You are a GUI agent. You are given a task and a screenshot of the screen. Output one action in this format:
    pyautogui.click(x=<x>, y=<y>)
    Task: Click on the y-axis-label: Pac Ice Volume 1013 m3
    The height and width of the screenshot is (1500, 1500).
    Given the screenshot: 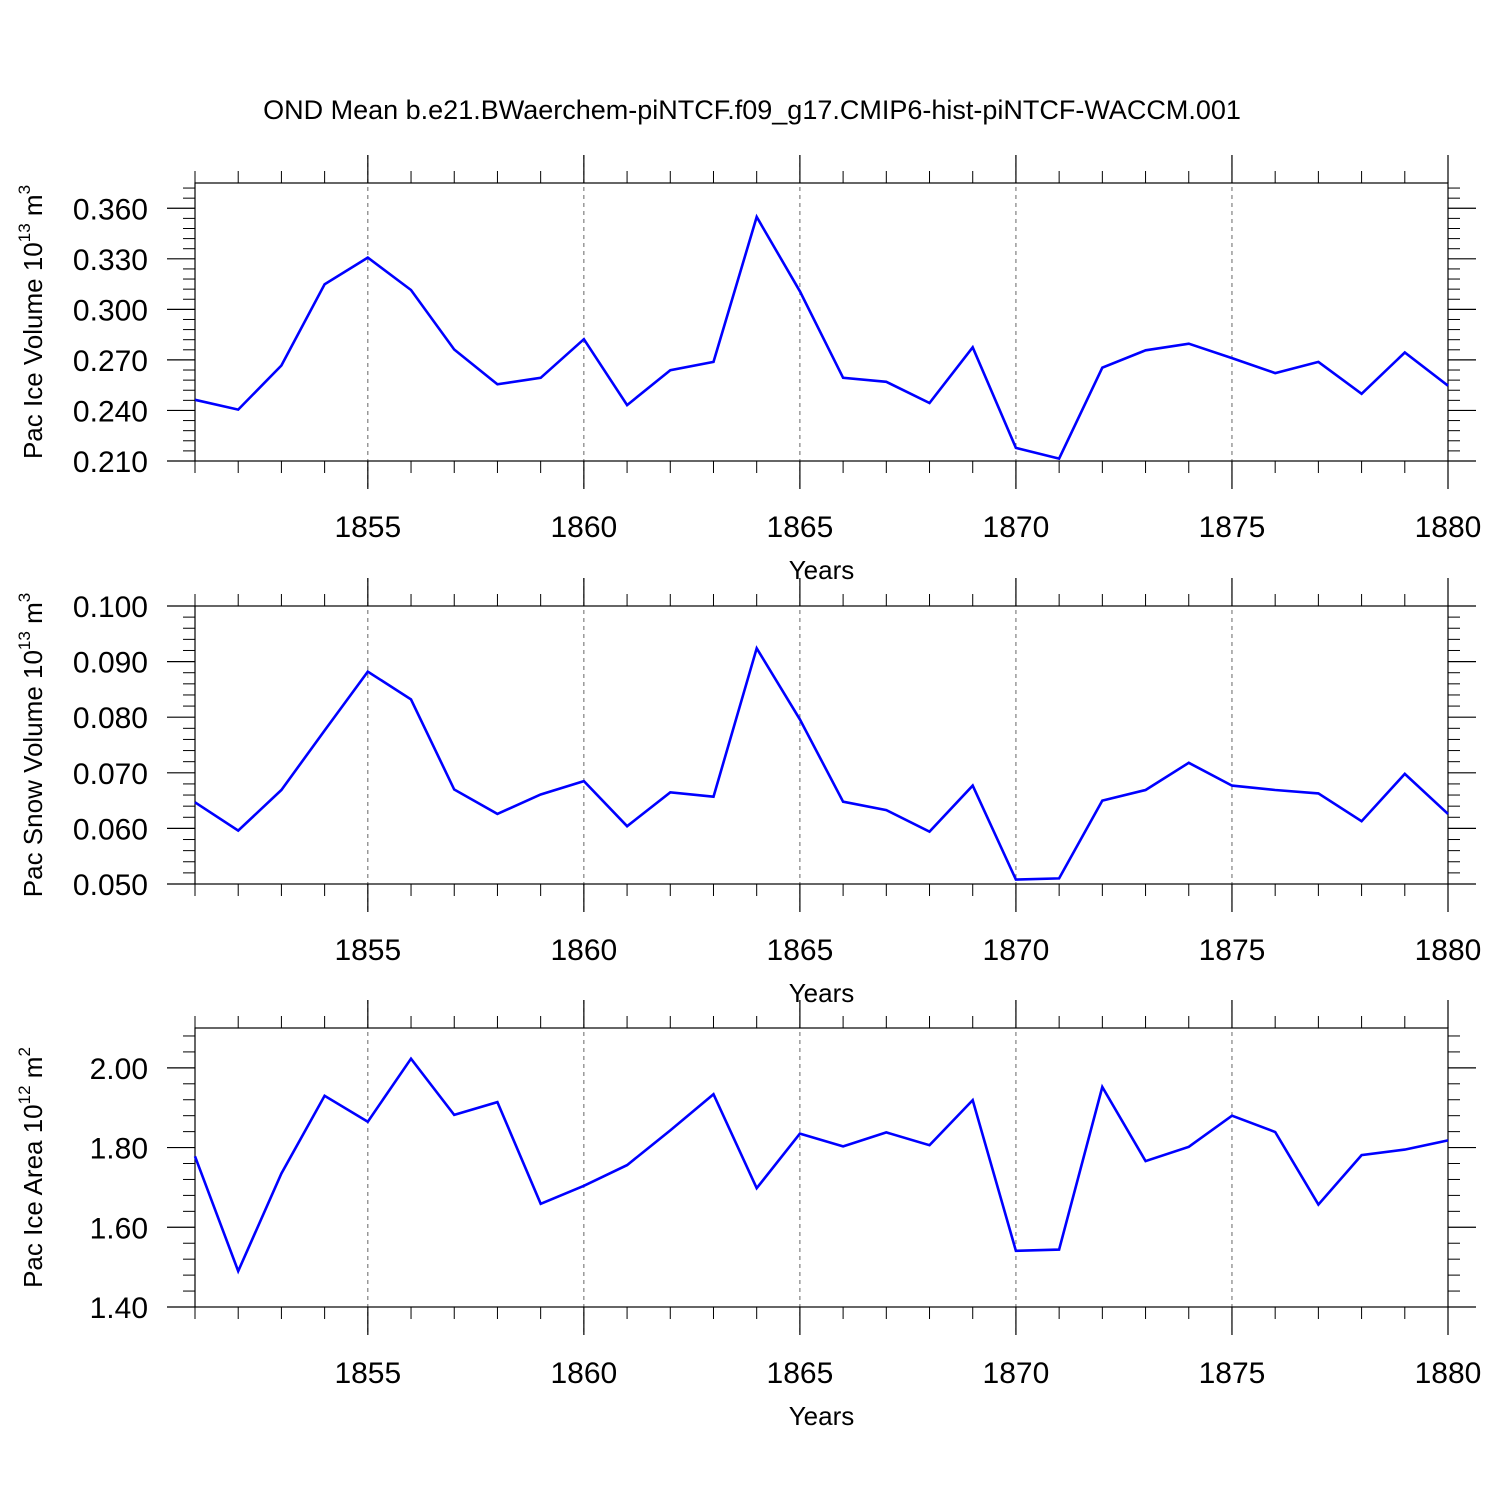 What is the action you would take?
    pyautogui.click(x=31, y=322)
    